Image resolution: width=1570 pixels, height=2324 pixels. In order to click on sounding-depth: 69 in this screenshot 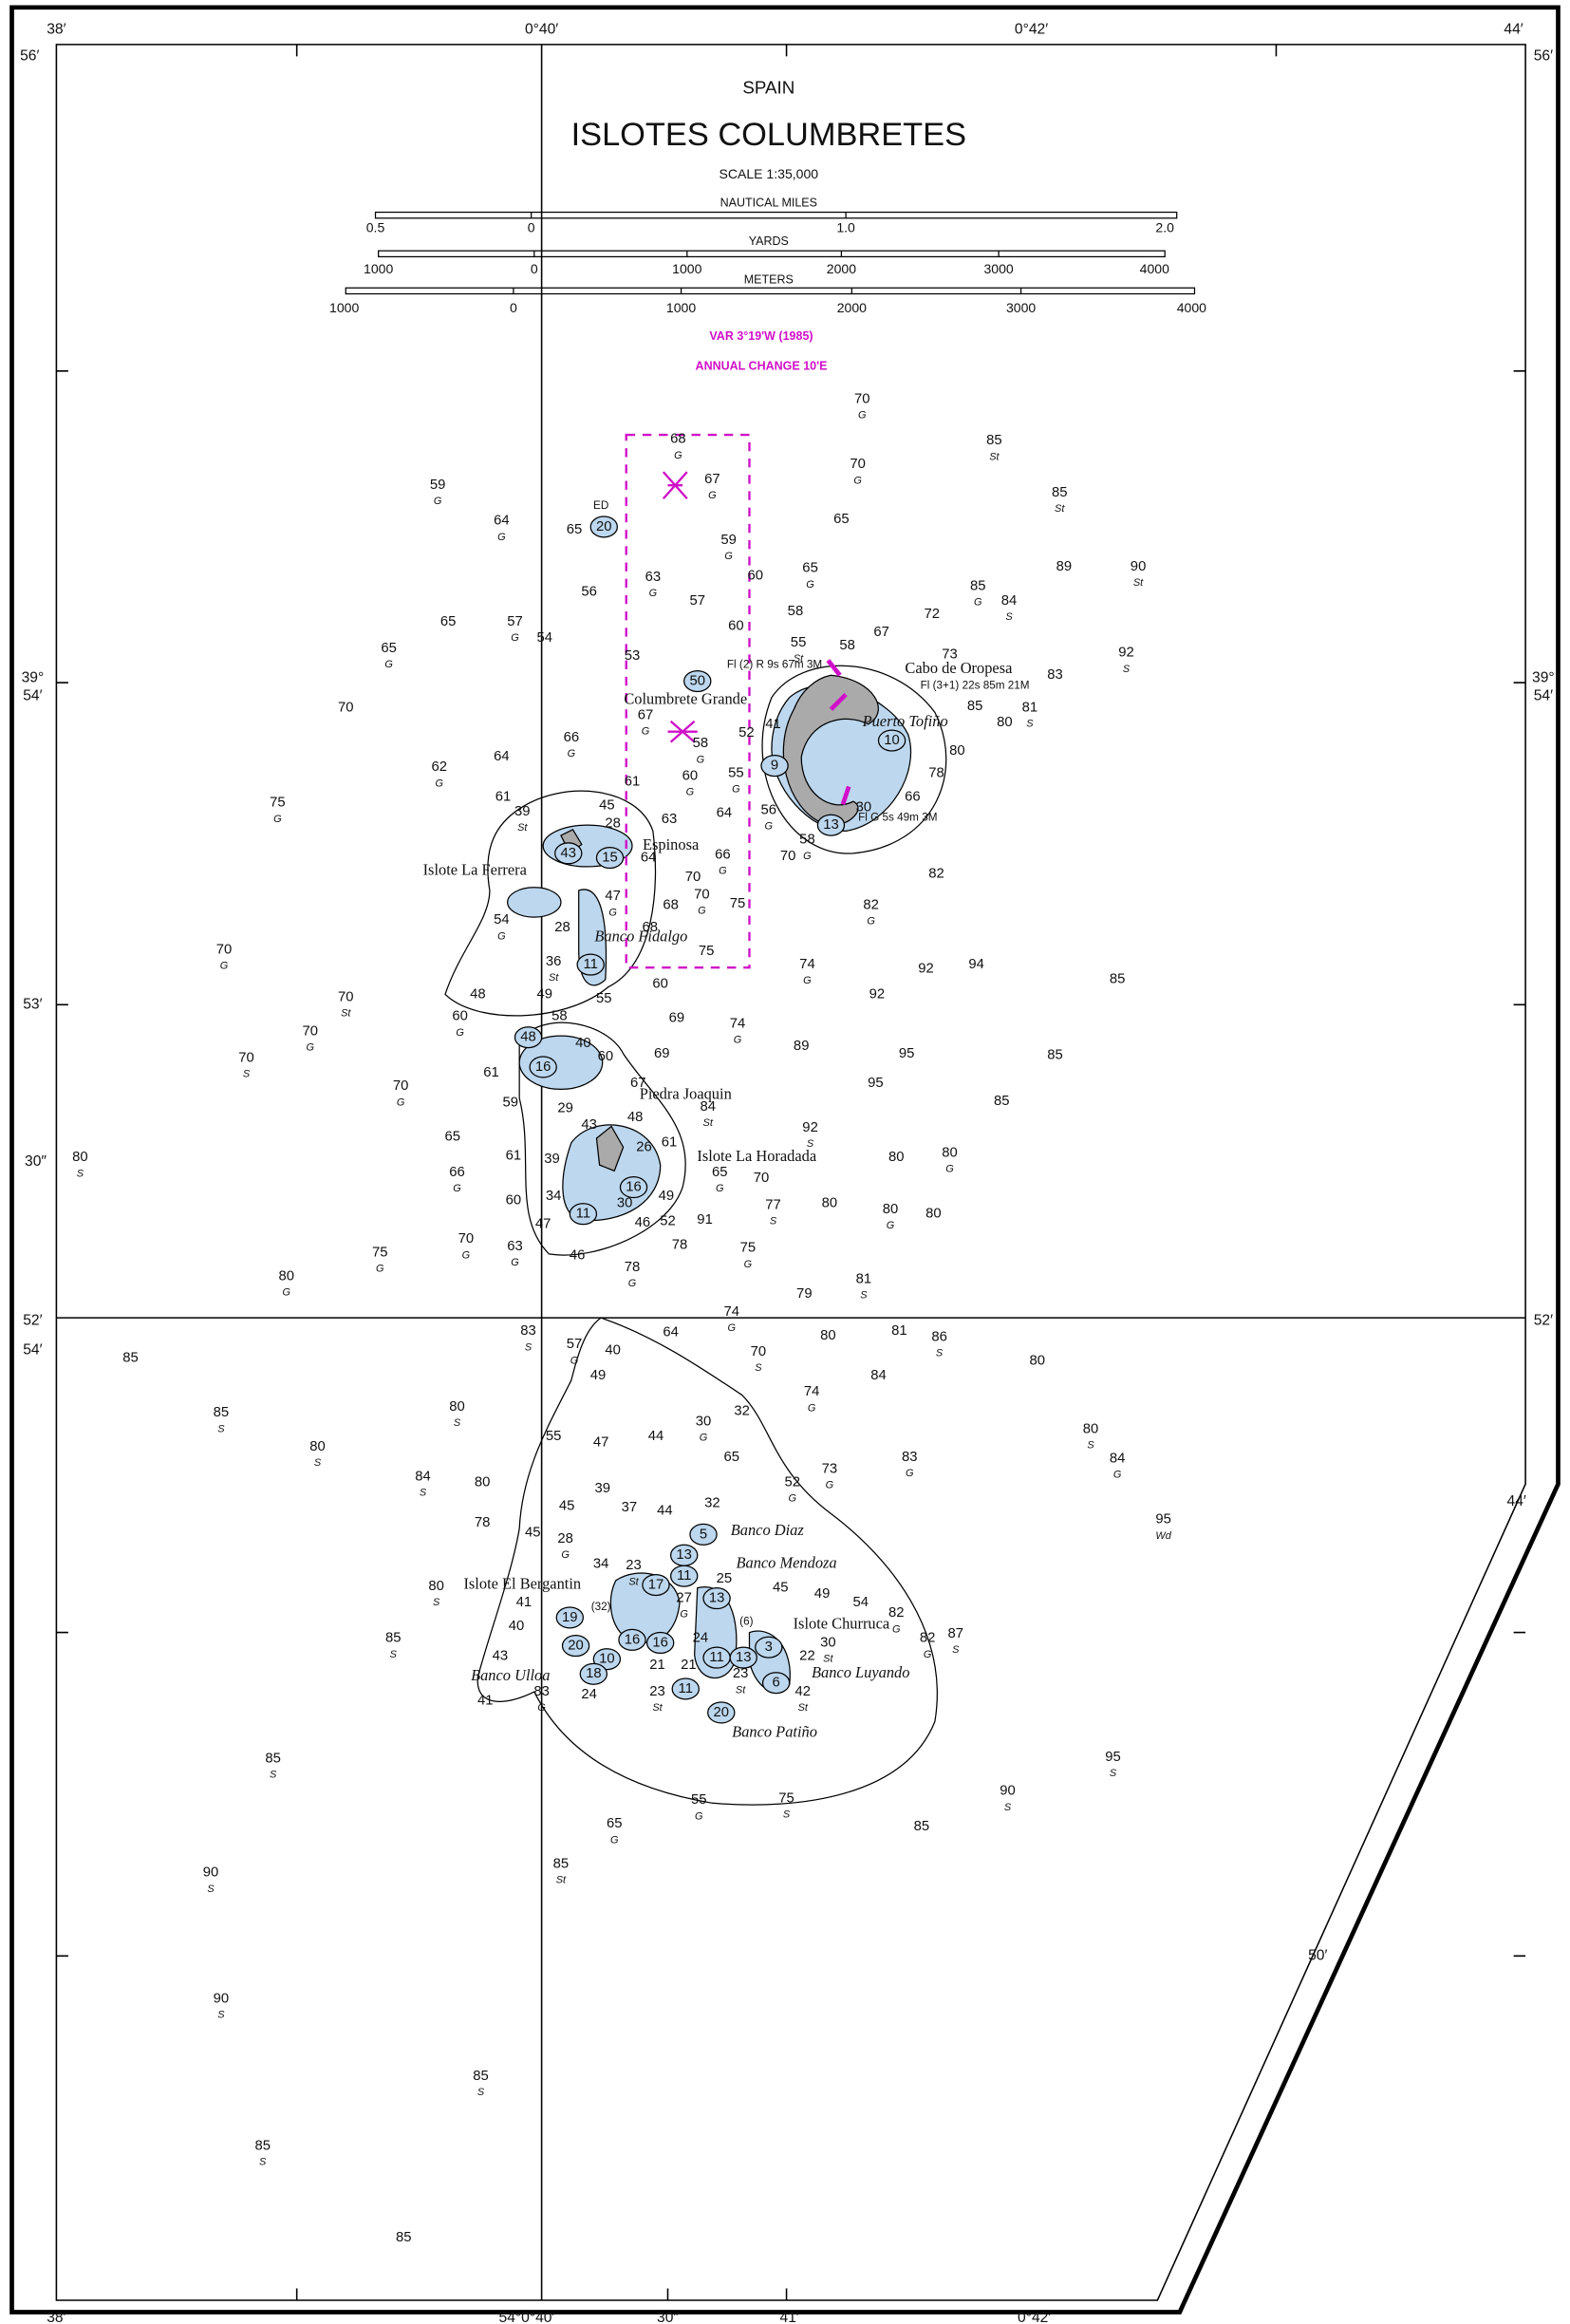, I will do `click(662, 1053)`.